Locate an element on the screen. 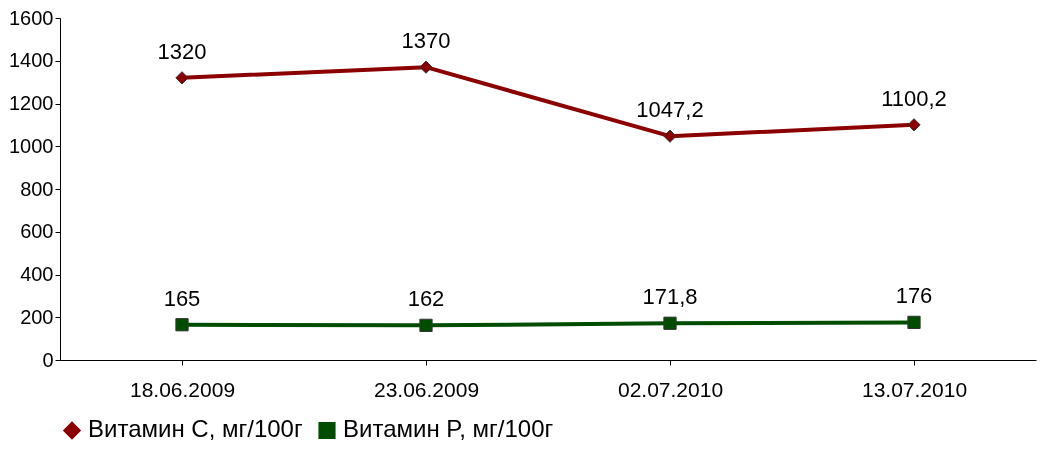 This screenshot has height=452, width=1044. data-label: 162 is located at coordinates (426, 299).